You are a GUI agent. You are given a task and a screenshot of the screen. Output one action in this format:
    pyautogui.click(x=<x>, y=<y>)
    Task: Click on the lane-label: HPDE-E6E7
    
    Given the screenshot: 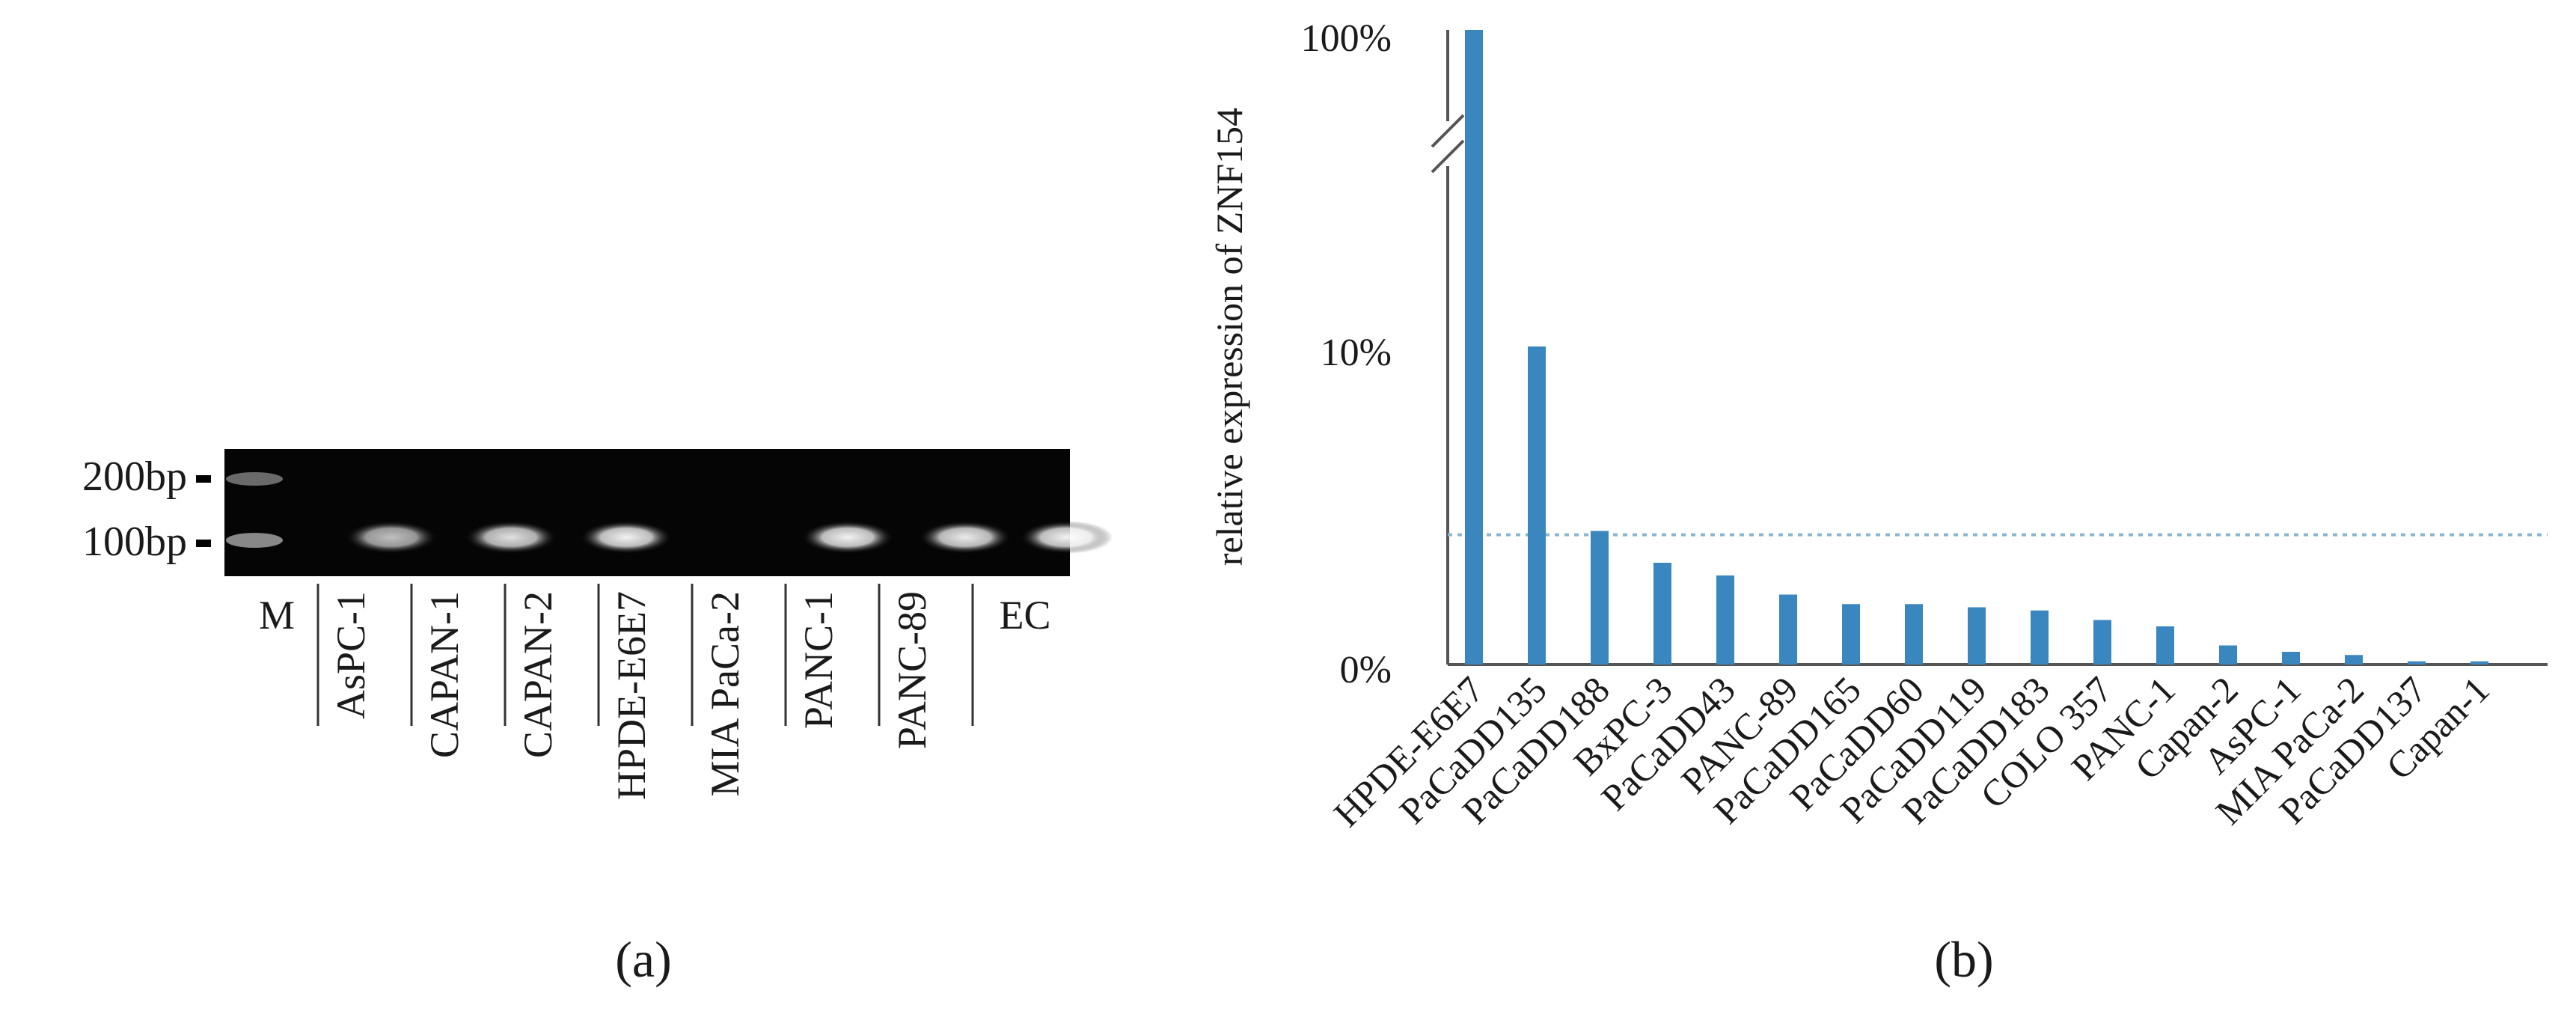 What is the action you would take?
    pyautogui.click(x=631, y=695)
    